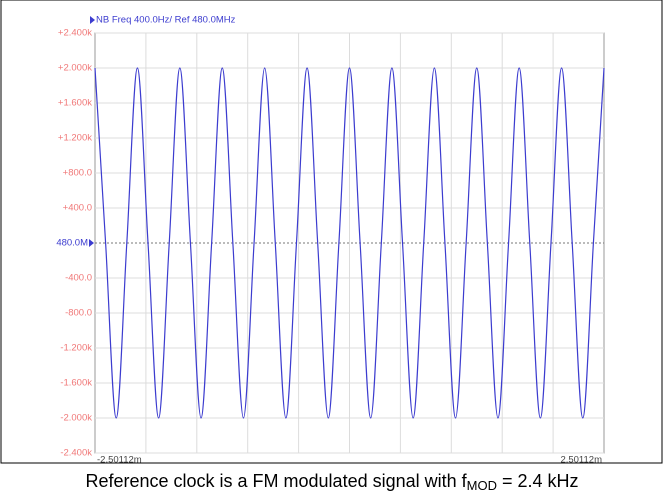  What do you see at coordinates (76, 453) in the screenshot?
I see `y-tick-label: -2.400k` at bounding box center [76, 453].